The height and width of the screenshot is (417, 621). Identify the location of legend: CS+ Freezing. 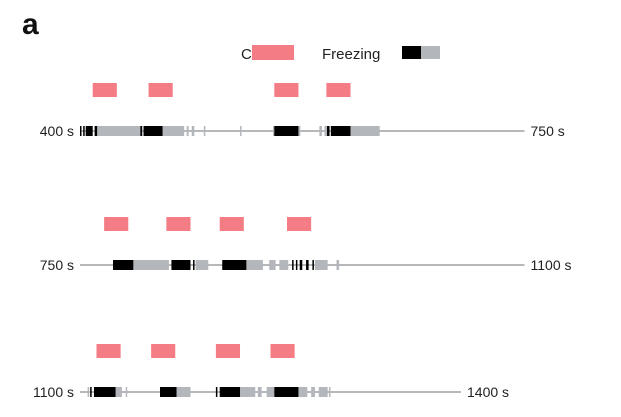
(340, 54).